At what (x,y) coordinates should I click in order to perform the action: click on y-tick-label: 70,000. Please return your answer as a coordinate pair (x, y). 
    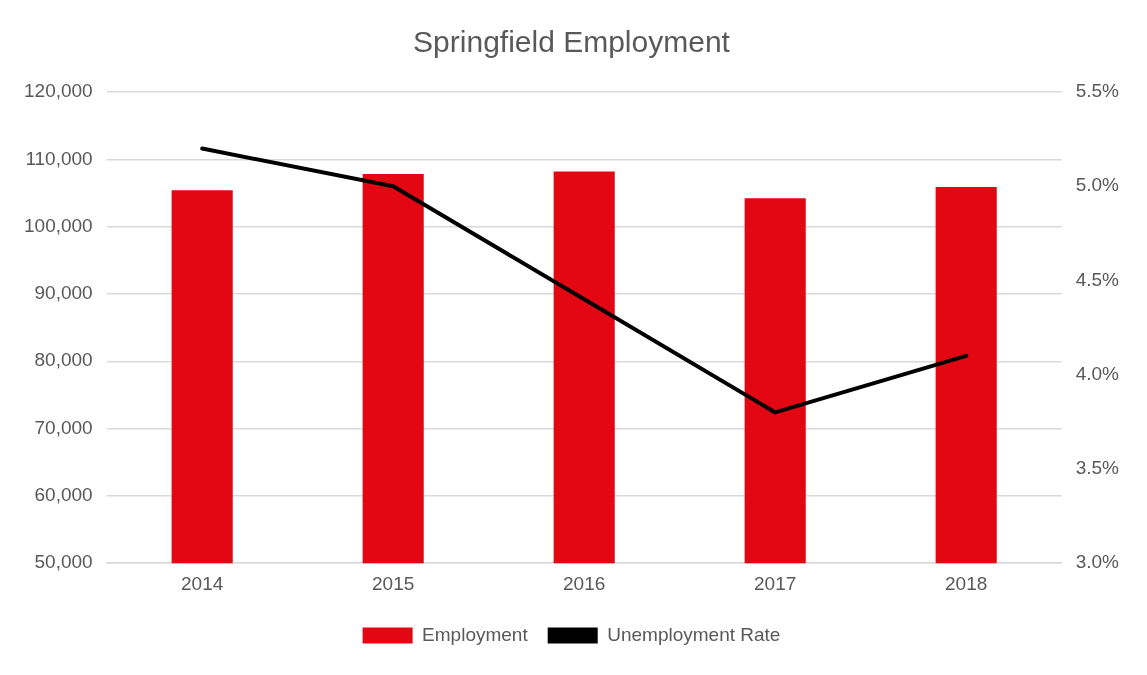
    Looking at the image, I should click on (63, 427).